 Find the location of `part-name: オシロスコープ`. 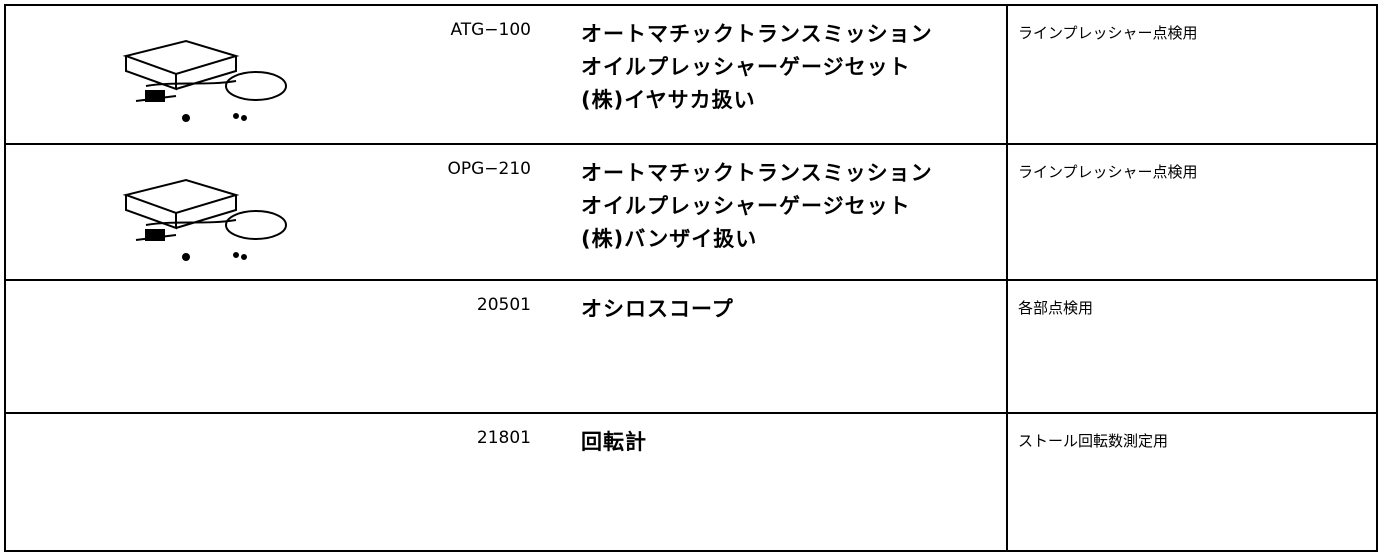

part-name: オシロスコープ is located at coordinates (657, 309).